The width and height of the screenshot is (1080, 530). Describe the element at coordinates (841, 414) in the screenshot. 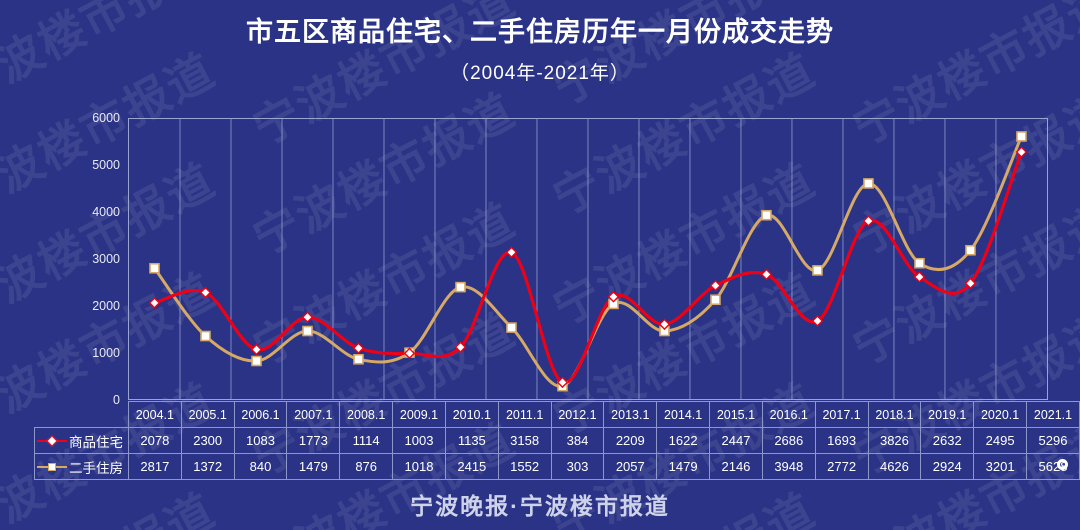

I see `table-header-year: 2017.1` at that location.